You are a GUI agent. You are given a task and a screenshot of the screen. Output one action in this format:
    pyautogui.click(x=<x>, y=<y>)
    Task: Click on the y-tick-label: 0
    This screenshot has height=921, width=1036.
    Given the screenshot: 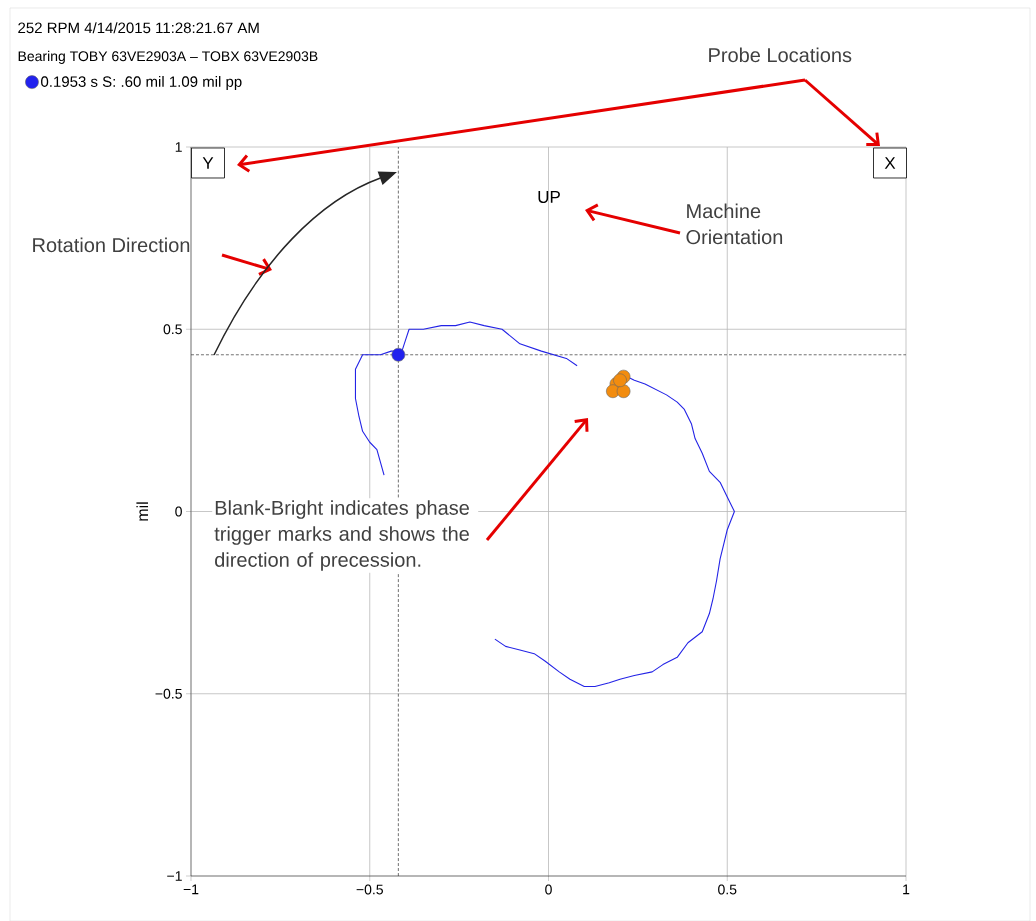 What is the action you would take?
    pyautogui.click(x=178, y=511)
    